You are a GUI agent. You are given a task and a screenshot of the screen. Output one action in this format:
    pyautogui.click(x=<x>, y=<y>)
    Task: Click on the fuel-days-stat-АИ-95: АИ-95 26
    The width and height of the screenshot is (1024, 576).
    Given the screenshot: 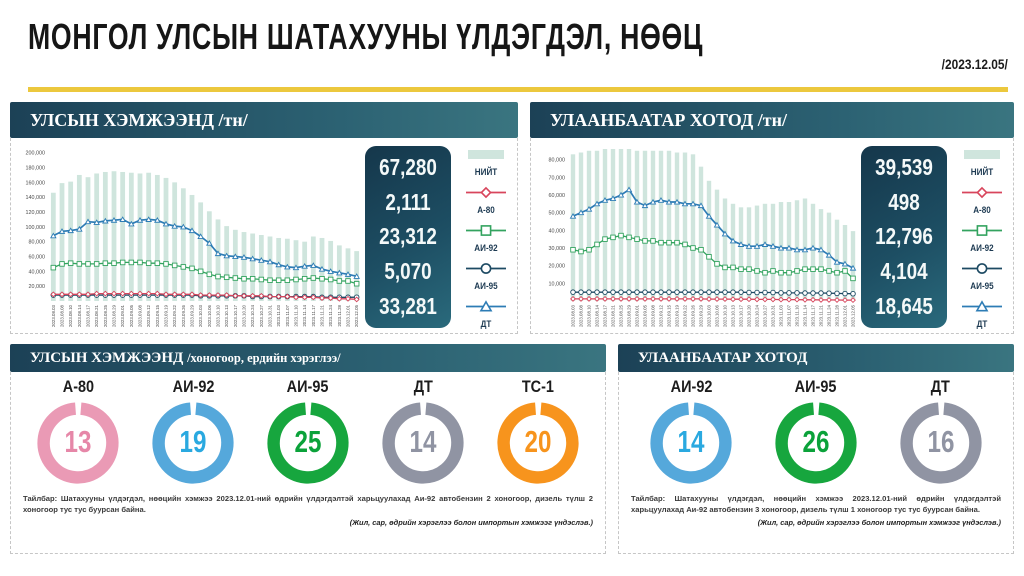 What is the action you would take?
    pyautogui.click(x=816, y=431)
    